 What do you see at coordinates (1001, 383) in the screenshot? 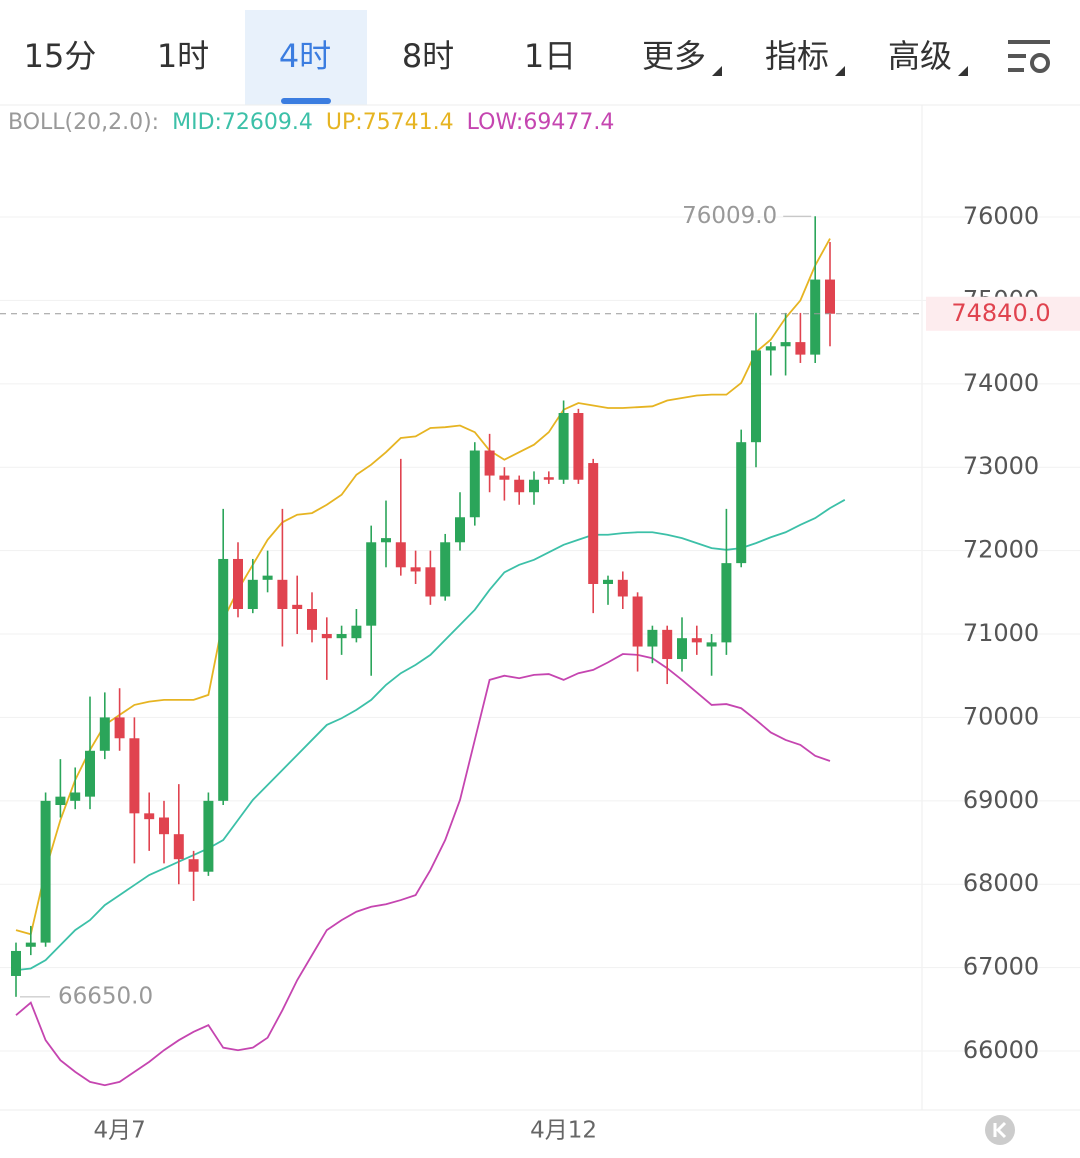
I see `y-tick-label: 74000` at bounding box center [1001, 383].